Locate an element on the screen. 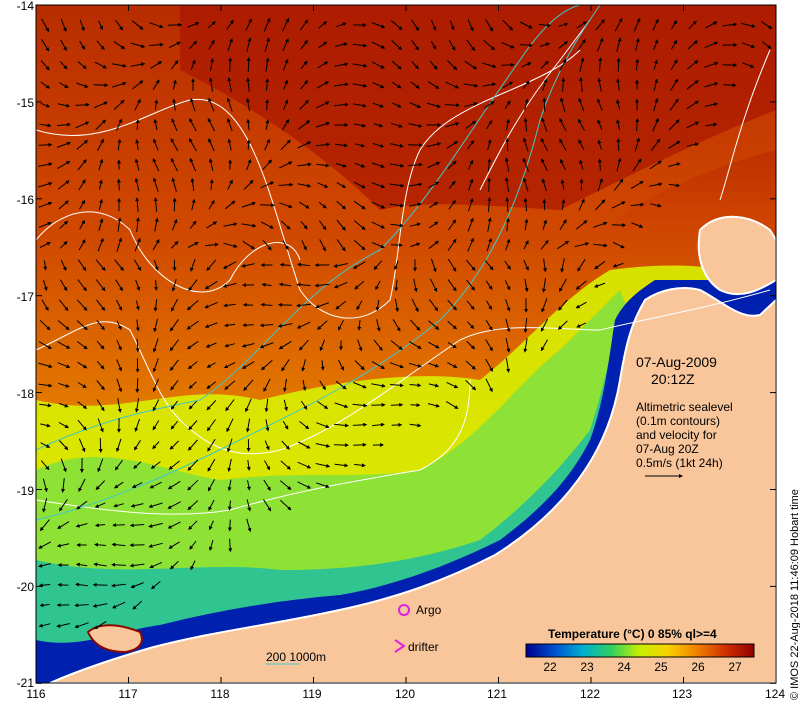 Image resolution: width=800 pixels, height=710 pixels. colorbar-tick-label: 27 is located at coordinates (735, 667).